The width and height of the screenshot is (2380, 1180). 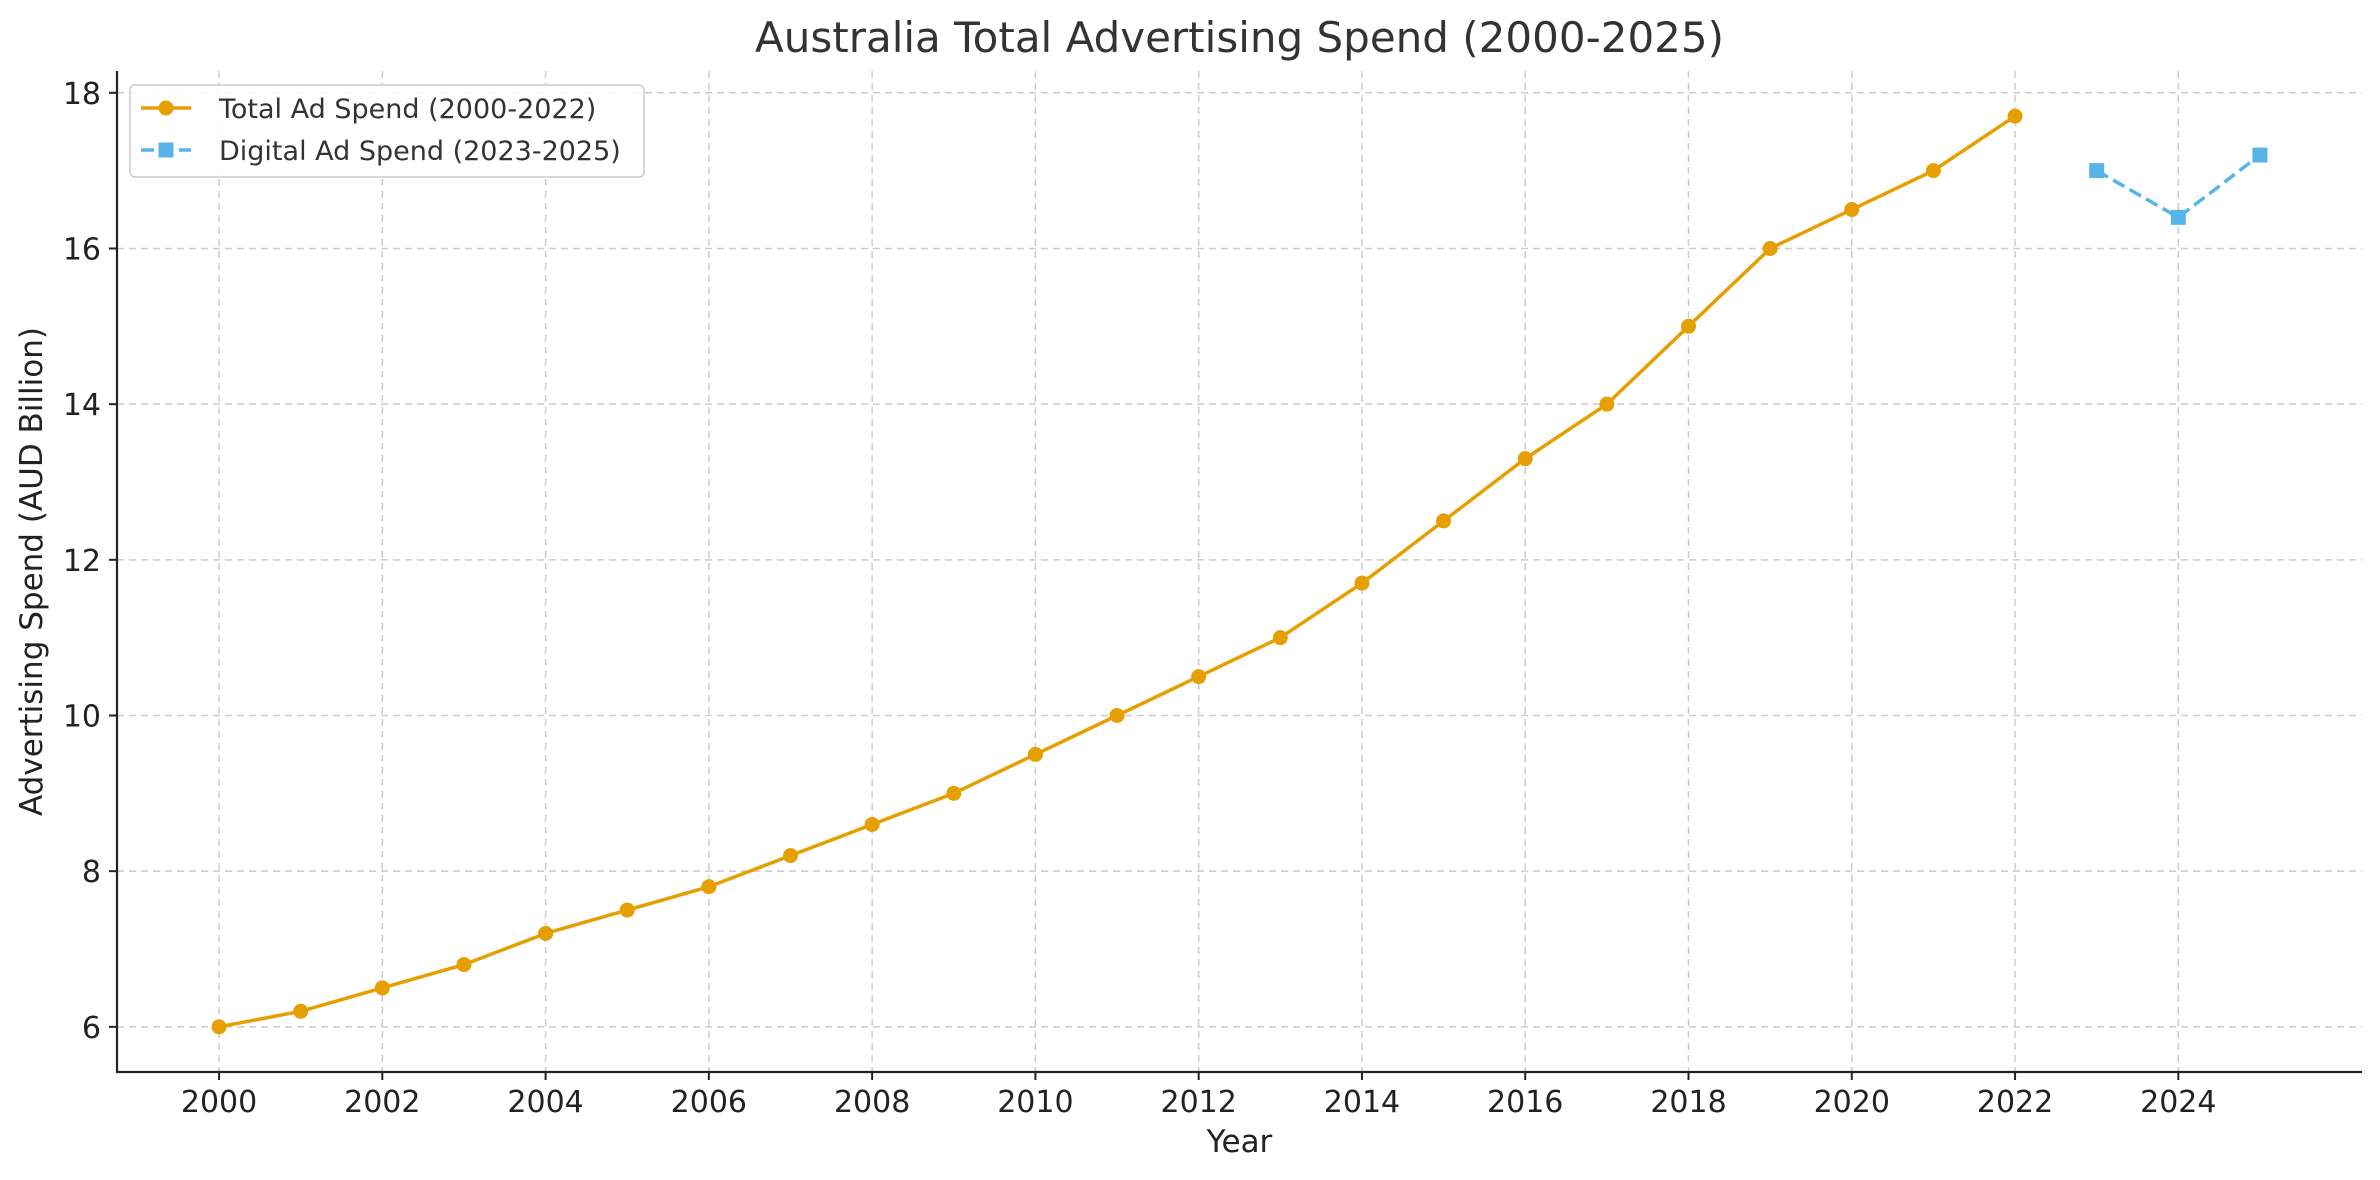 I want to click on x-tick-label: 2006, so click(x=709, y=1102).